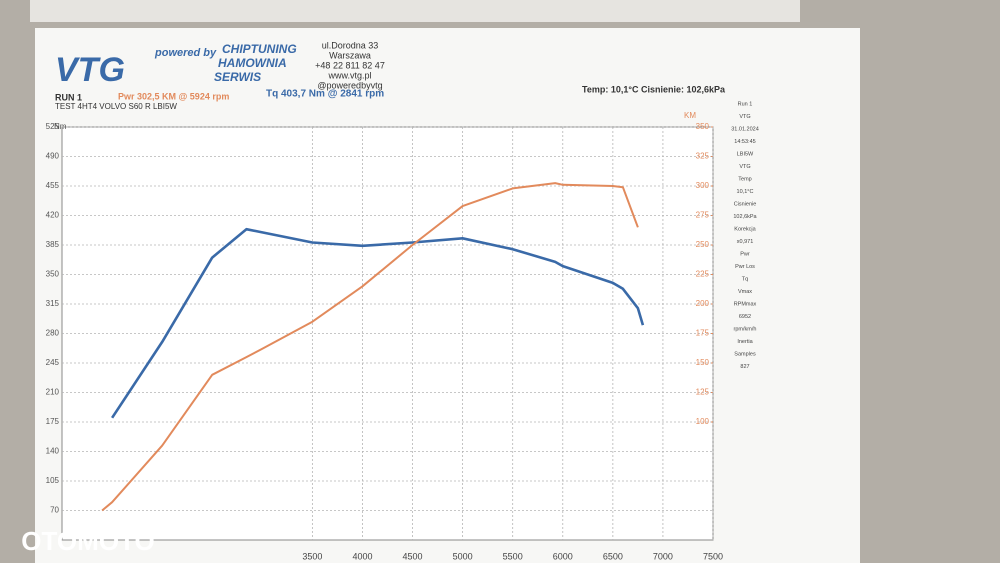 Image resolution: width=1000 pixels, height=563 pixels. Describe the element at coordinates (703, 215) in the screenshot. I see `y2-tick-label: 275` at that location.